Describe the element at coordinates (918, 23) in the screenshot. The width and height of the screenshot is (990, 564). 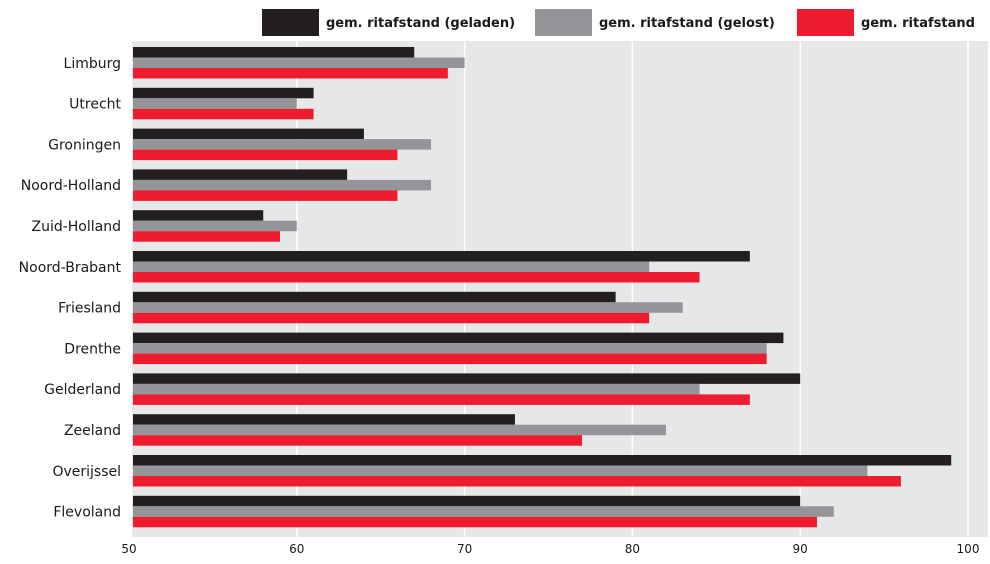
I see `legend-label: gem. ritafstand` at that location.